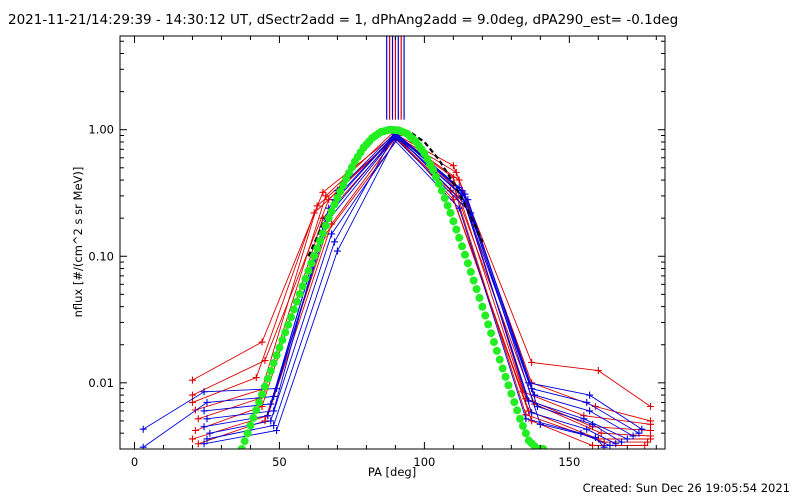 The height and width of the screenshot is (500, 800). I want to click on footer-created: Created: Sun Dec 26 19:05:54 2021, so click(686, 488).